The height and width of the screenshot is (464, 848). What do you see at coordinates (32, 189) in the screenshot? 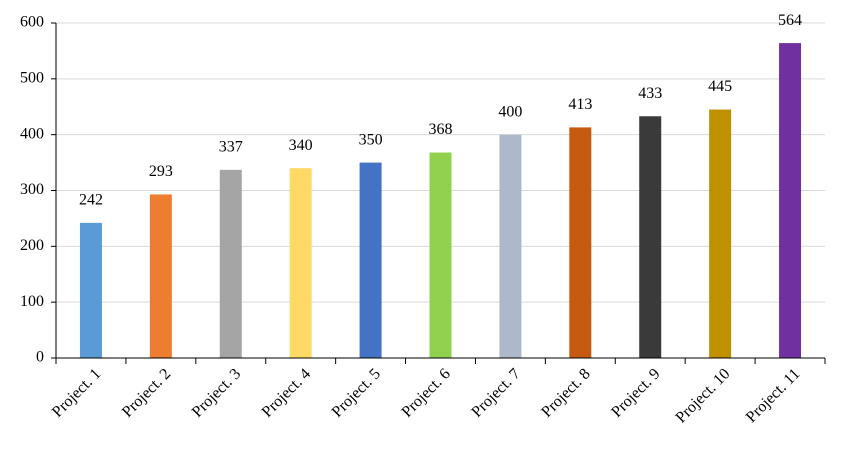
I see `y-tick-label: 300` at bounding box center [32, 189].